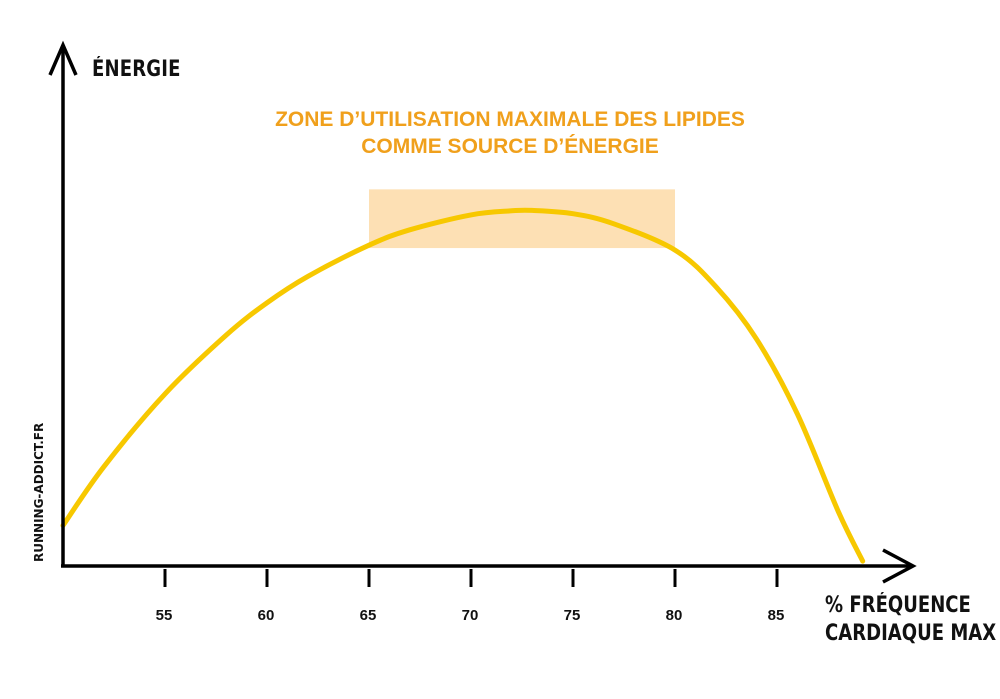 This screenshot has height=699, width=1000. What do you see at coordinates (470, 615) in the screenshot?
I see `x-tick-label-70: 70` at bounding box center [470, 615].